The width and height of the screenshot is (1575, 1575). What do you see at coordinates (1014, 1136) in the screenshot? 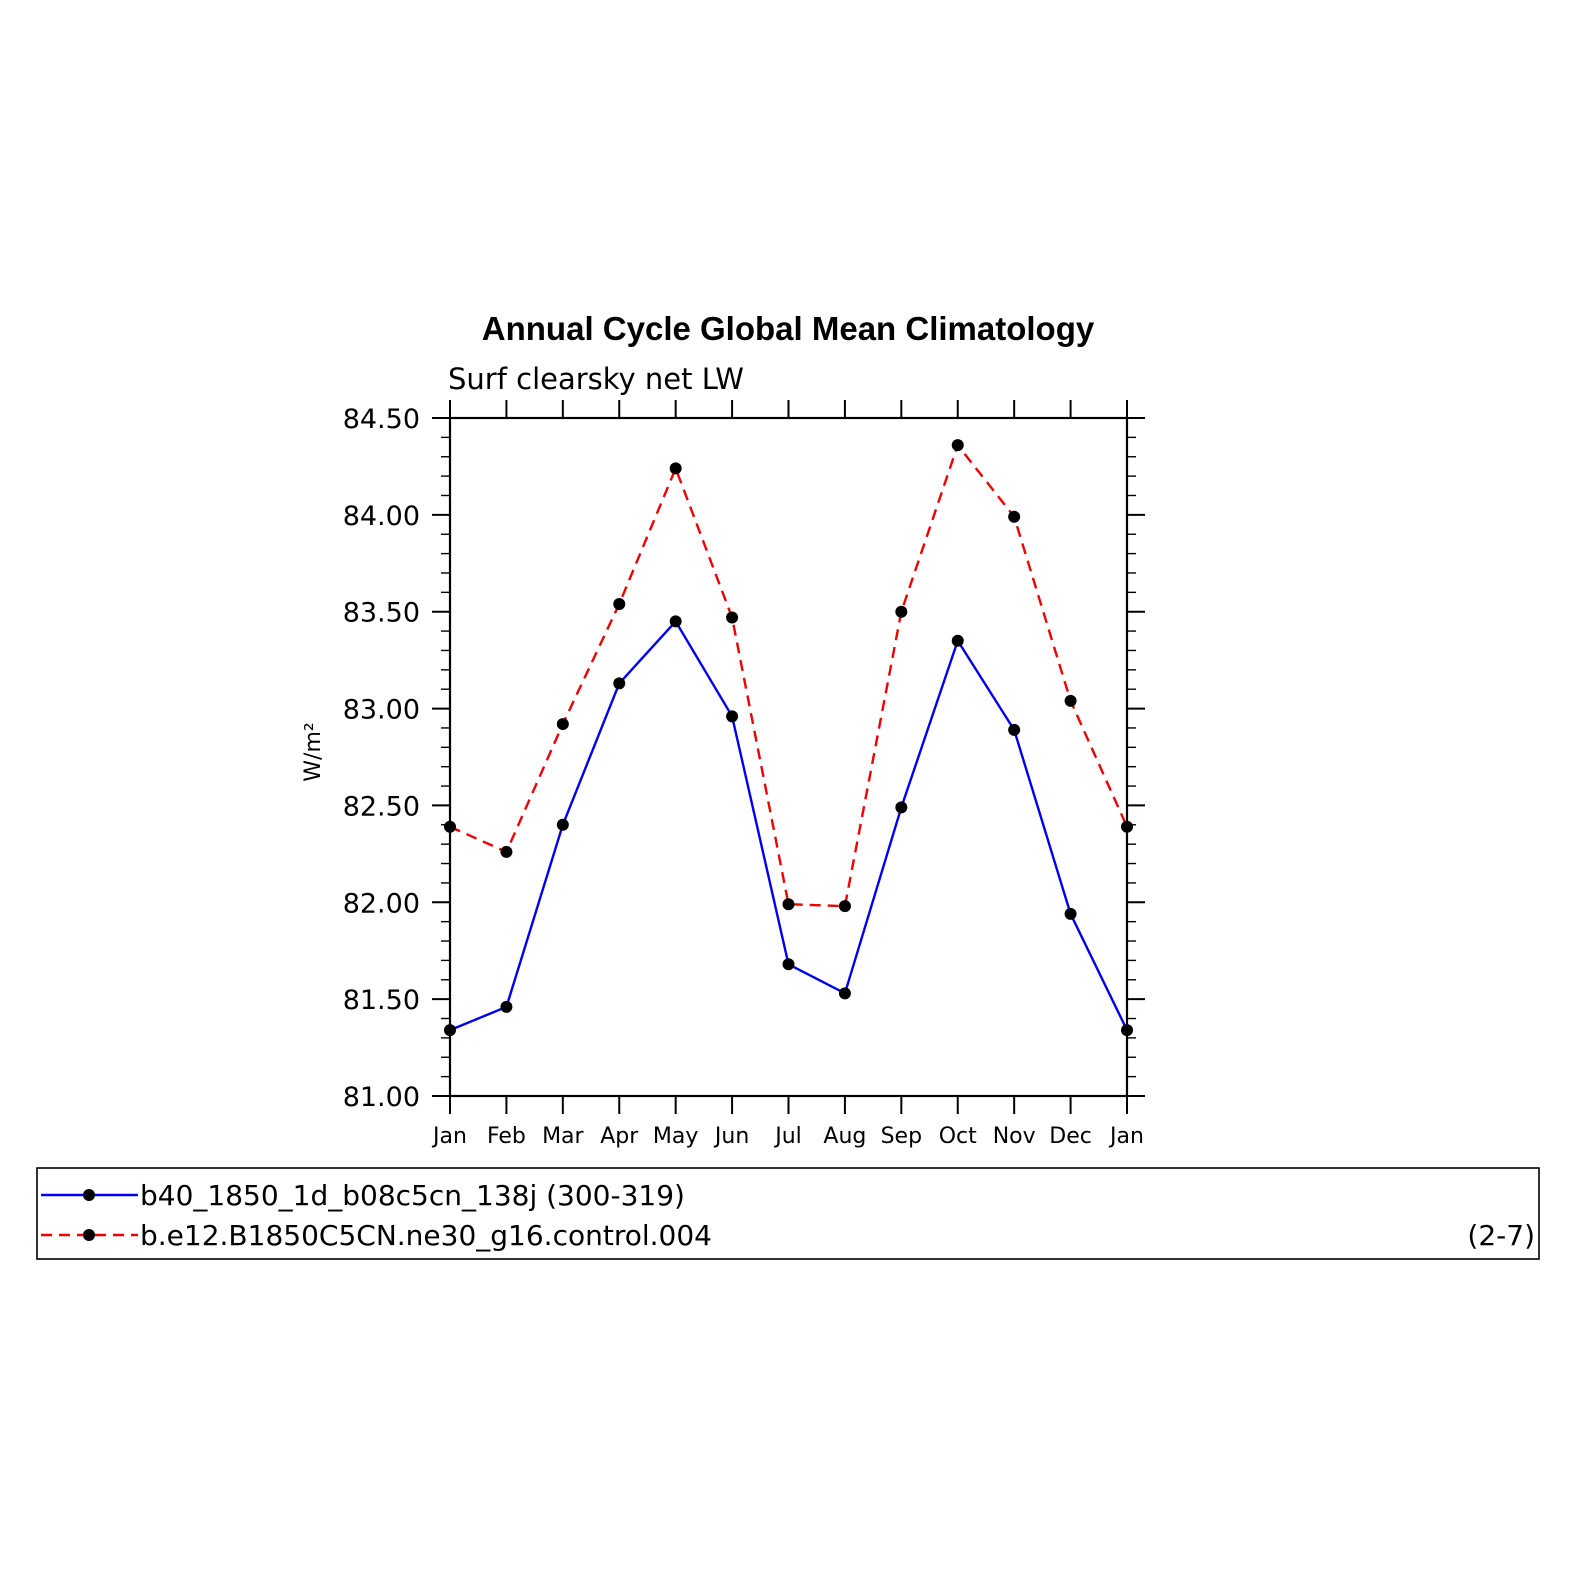
I see `x-tick-label: Nov` at bounding box center [1014, 1136].